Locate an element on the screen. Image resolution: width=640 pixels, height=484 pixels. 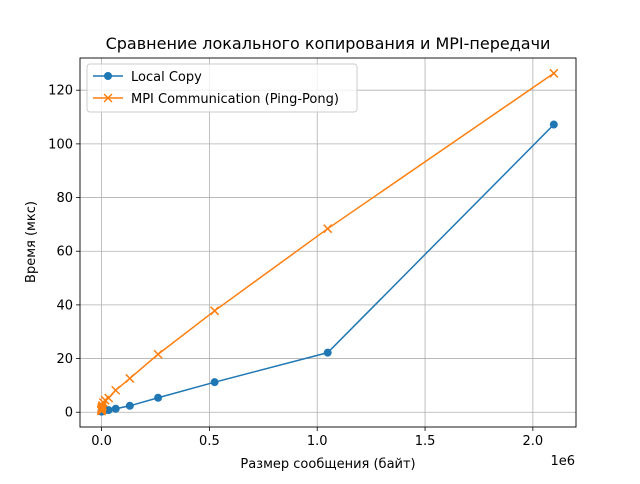
y-axis-ticks: 0 20 40 60 80 100 120 is located at coordinates (64, 252).